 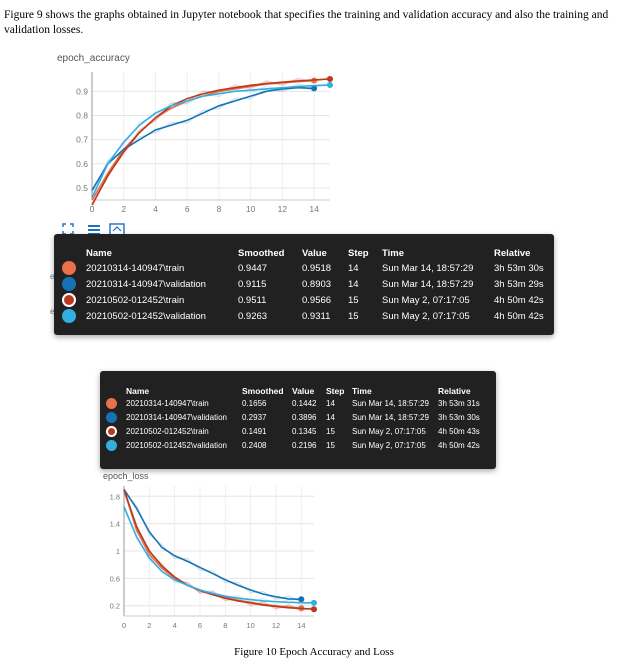 I want to click on loss-xtick-label: 2, so click(x=149, y=625).